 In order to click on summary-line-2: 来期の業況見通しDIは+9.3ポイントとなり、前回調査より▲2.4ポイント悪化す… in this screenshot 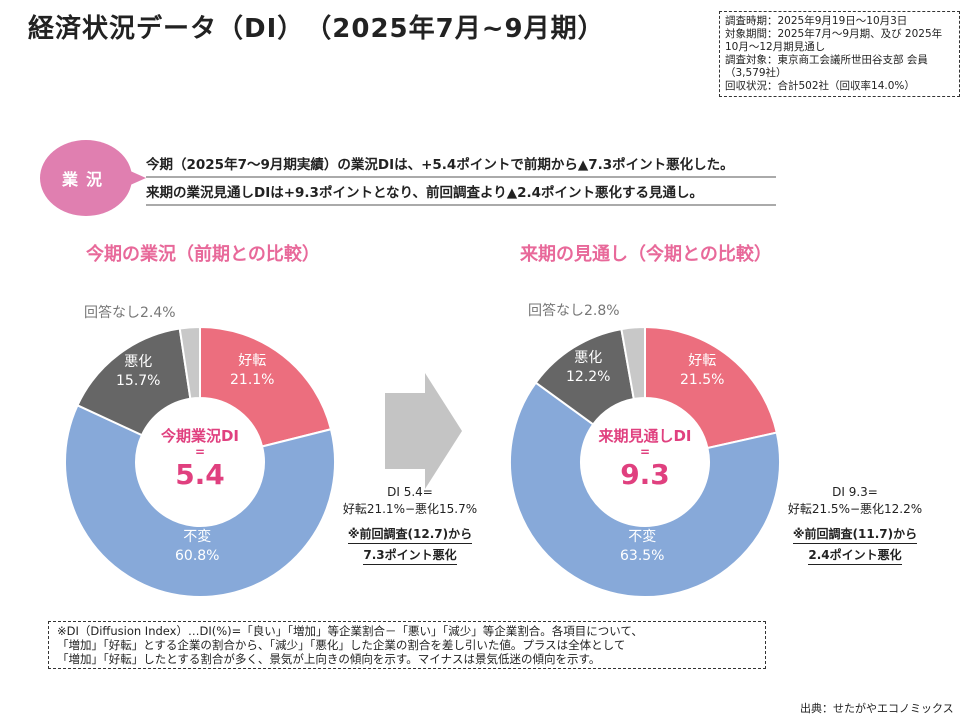, I will do `click(461, 193)`.